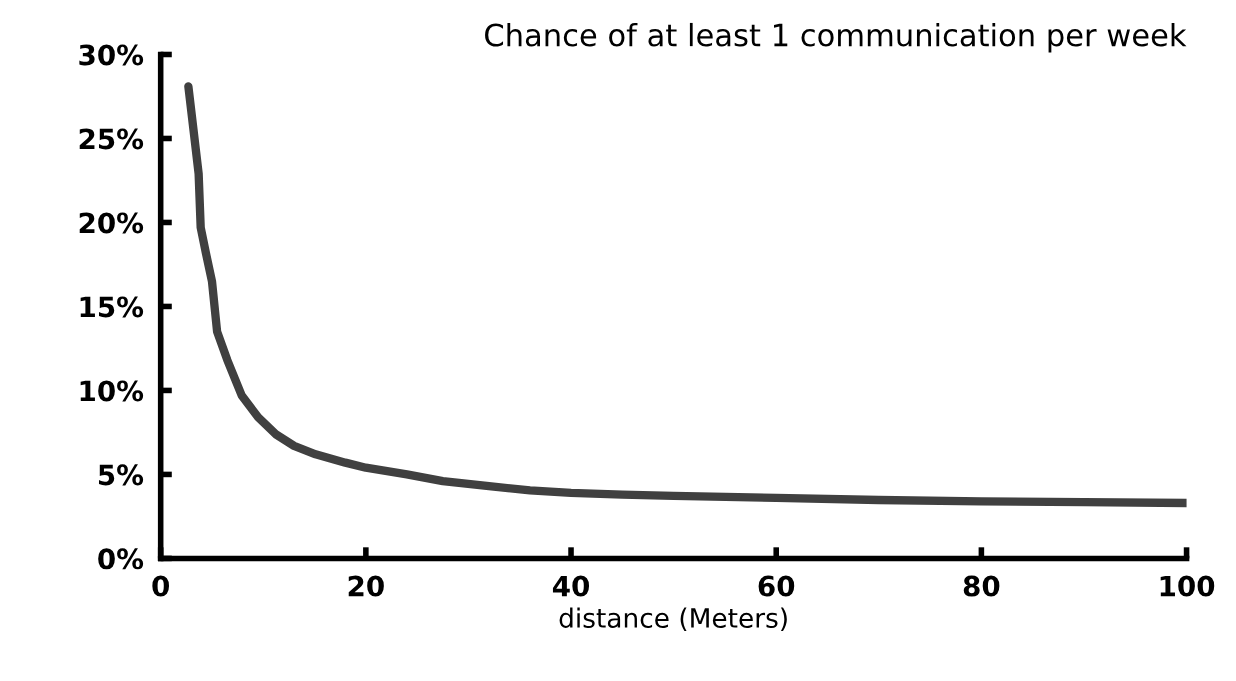 The width and height of the screenshot is (1236, 681). I want to click on x-tick-label: 20, so click(366, 586).